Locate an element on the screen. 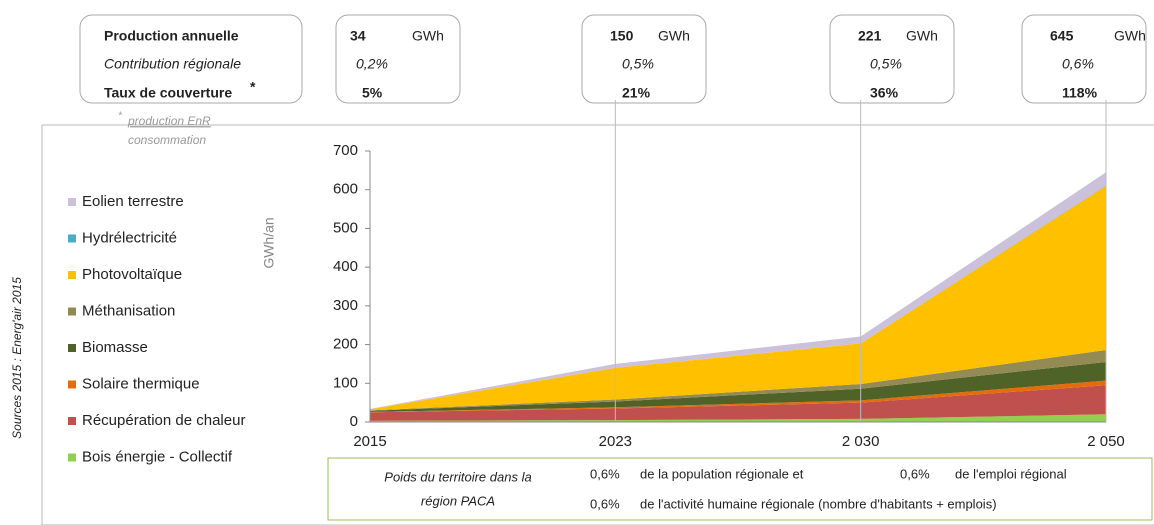  production-value: 150 is located at coordinates (622, 36).